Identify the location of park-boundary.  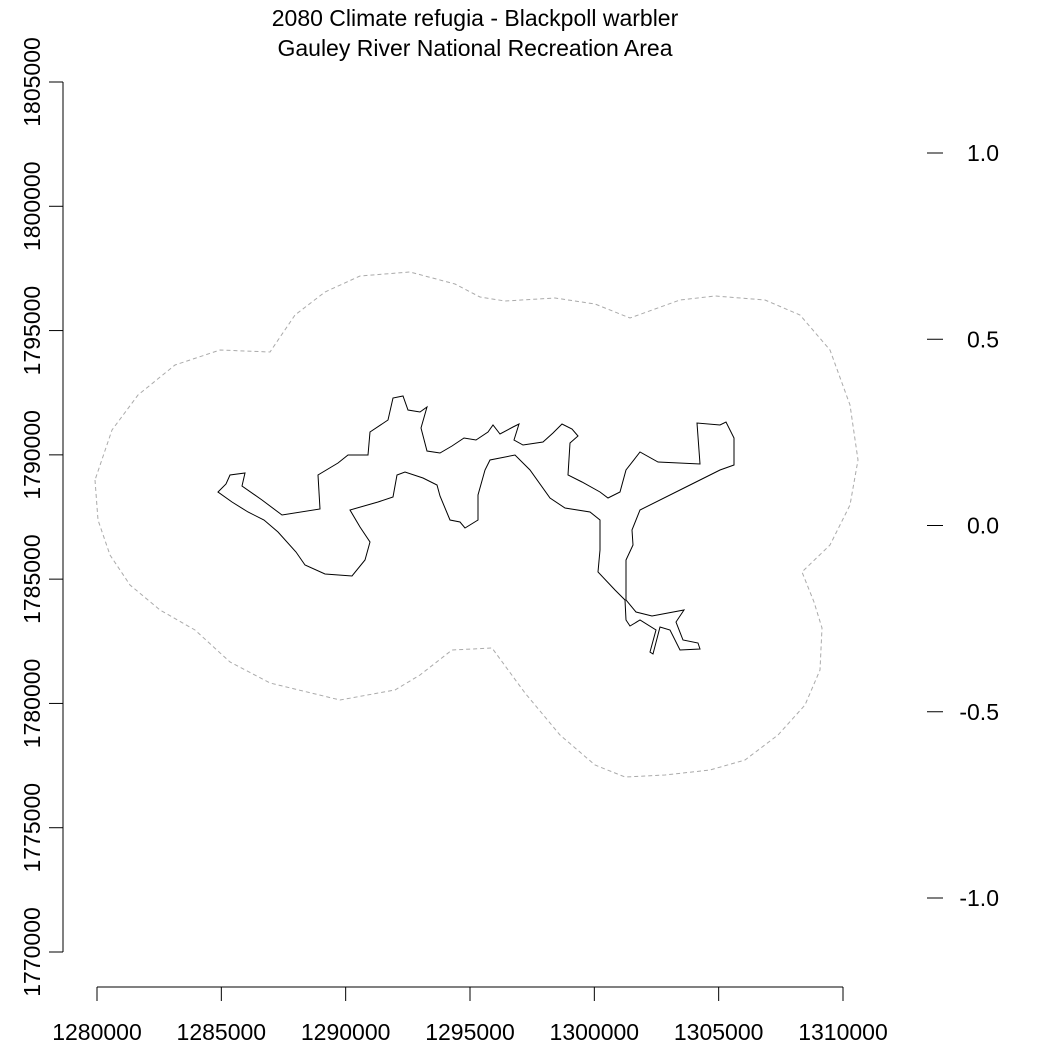
(476, 525).